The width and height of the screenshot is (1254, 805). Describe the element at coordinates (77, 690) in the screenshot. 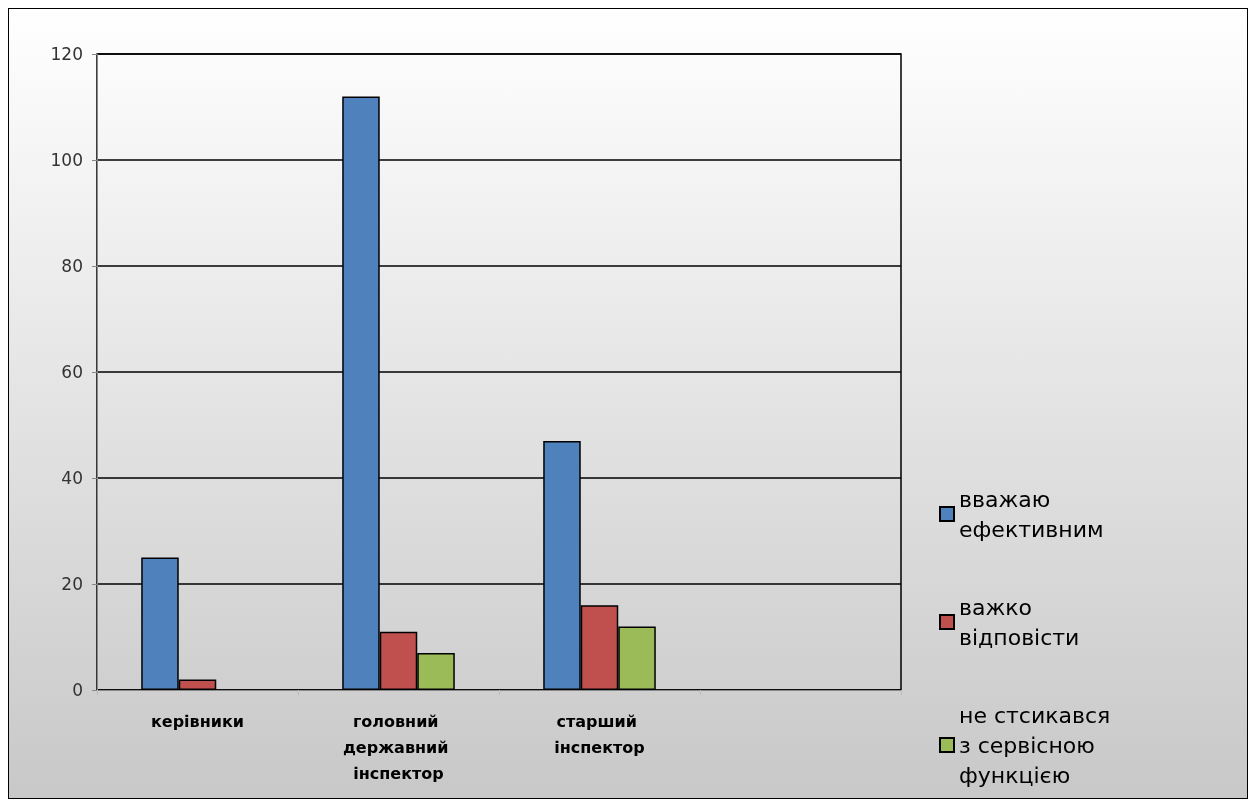

I see `y-tick-label: 0` at that location.